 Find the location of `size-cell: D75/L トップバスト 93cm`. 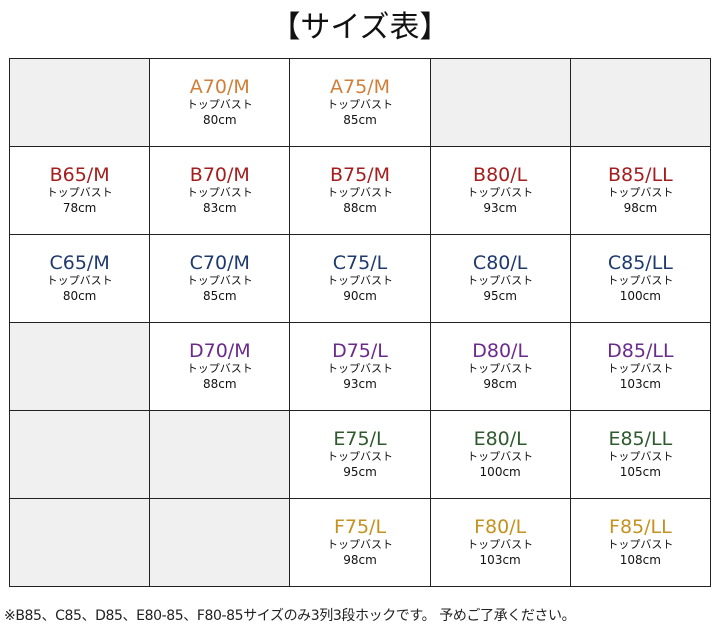

size-cell: D75/L トップバスト 93cm is located at coordinates (360, 366).